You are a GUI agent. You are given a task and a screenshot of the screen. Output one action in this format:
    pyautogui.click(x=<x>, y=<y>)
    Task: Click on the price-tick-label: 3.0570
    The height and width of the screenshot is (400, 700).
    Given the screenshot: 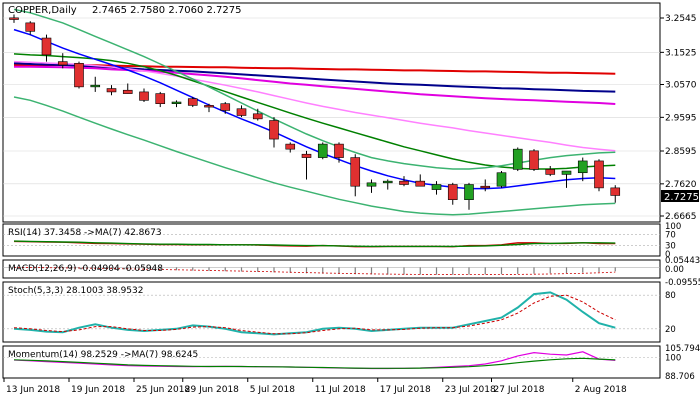 What is the action you would take?
    pyautogui.click(x=681, y=86)
    